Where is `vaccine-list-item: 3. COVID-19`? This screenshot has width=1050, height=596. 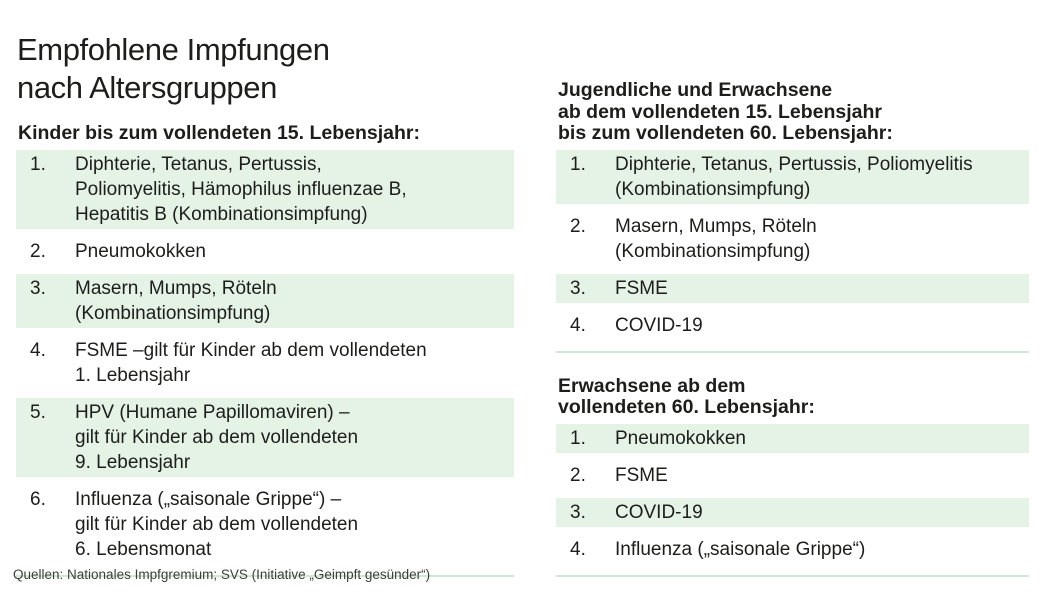
vaccine-list-item: 3. COVID-19 is located at coordinates (792, 512).